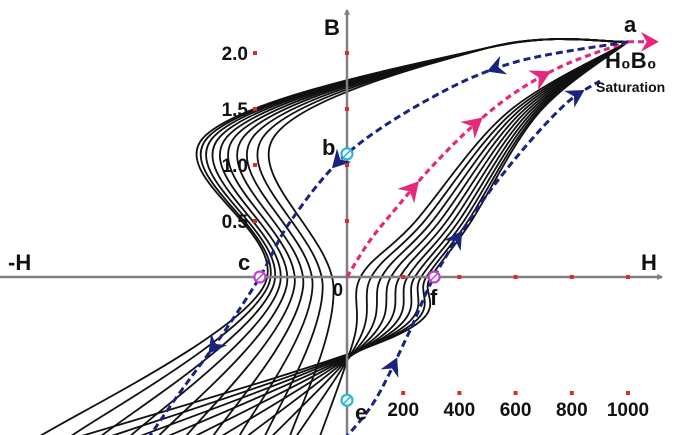  Describe the element at coordinates (259, 277) in the screenshot. I see `point-c-marker-cross` at that location.